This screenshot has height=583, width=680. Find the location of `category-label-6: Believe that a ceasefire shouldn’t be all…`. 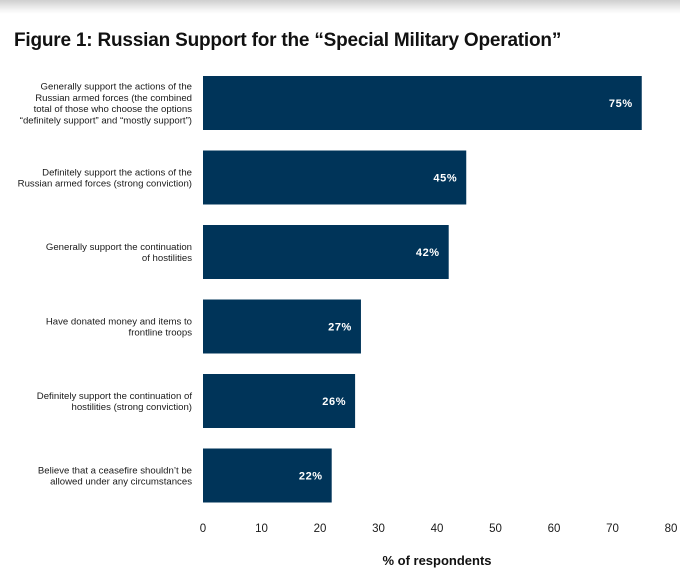

category-label-6: Believe that a ceasefire shouldn’t be all… is located at coordinates (115, 476).